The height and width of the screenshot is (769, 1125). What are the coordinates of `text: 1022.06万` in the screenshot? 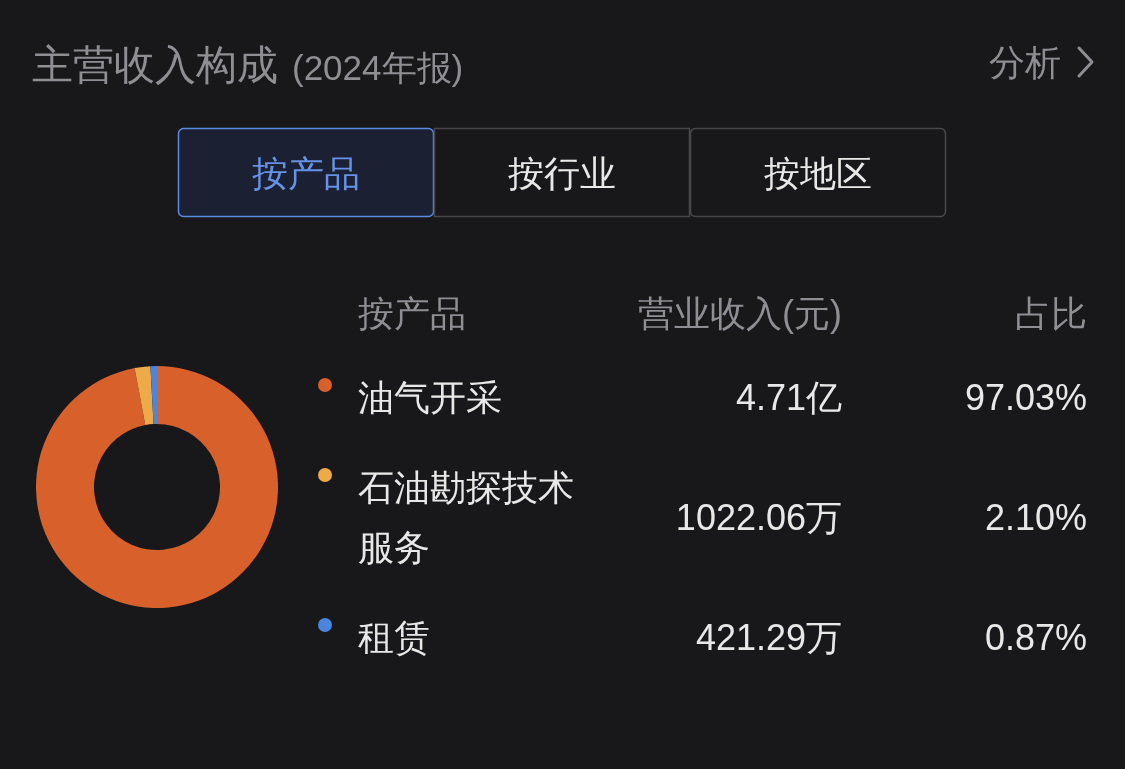 It's located at (758, 517).